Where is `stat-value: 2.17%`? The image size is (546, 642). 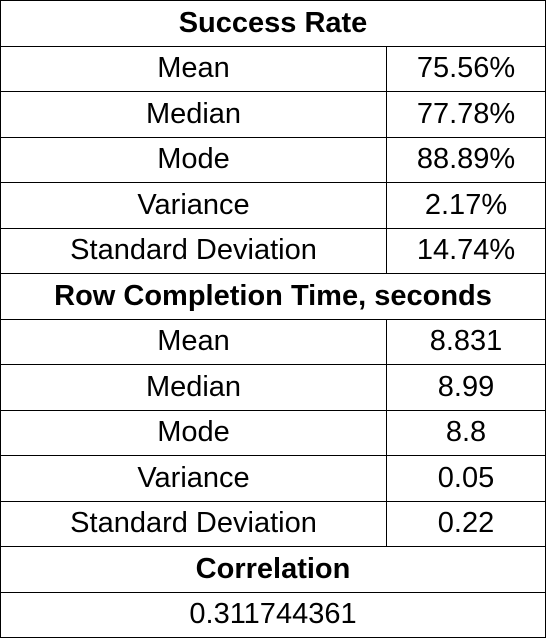
stat-value: 2.17% is located at coordinates (466, 205).